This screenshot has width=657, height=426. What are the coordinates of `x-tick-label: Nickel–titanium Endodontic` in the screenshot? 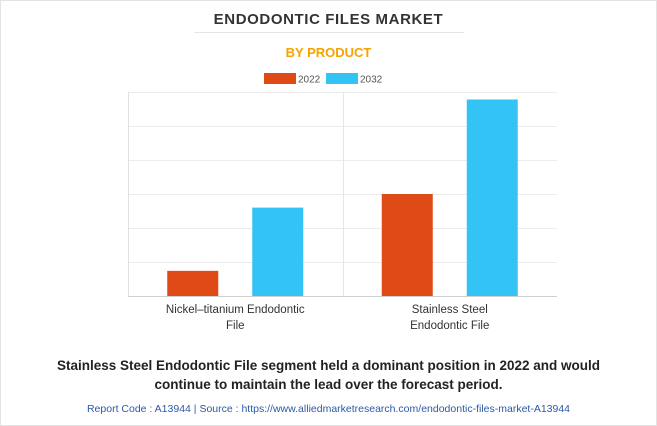 It's located at (235, 310).